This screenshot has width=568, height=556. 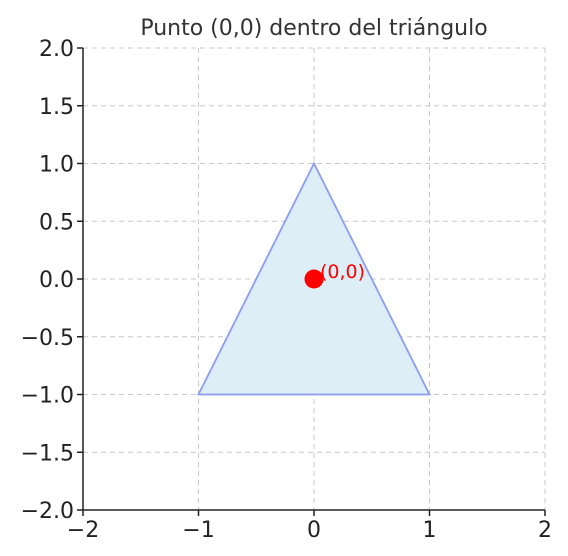 What do you see at coordinates (313, 28) in the screenshot?
I see `chart-title: Punto (0,0) dentro del triángulo` at bounding box center [313, 28].